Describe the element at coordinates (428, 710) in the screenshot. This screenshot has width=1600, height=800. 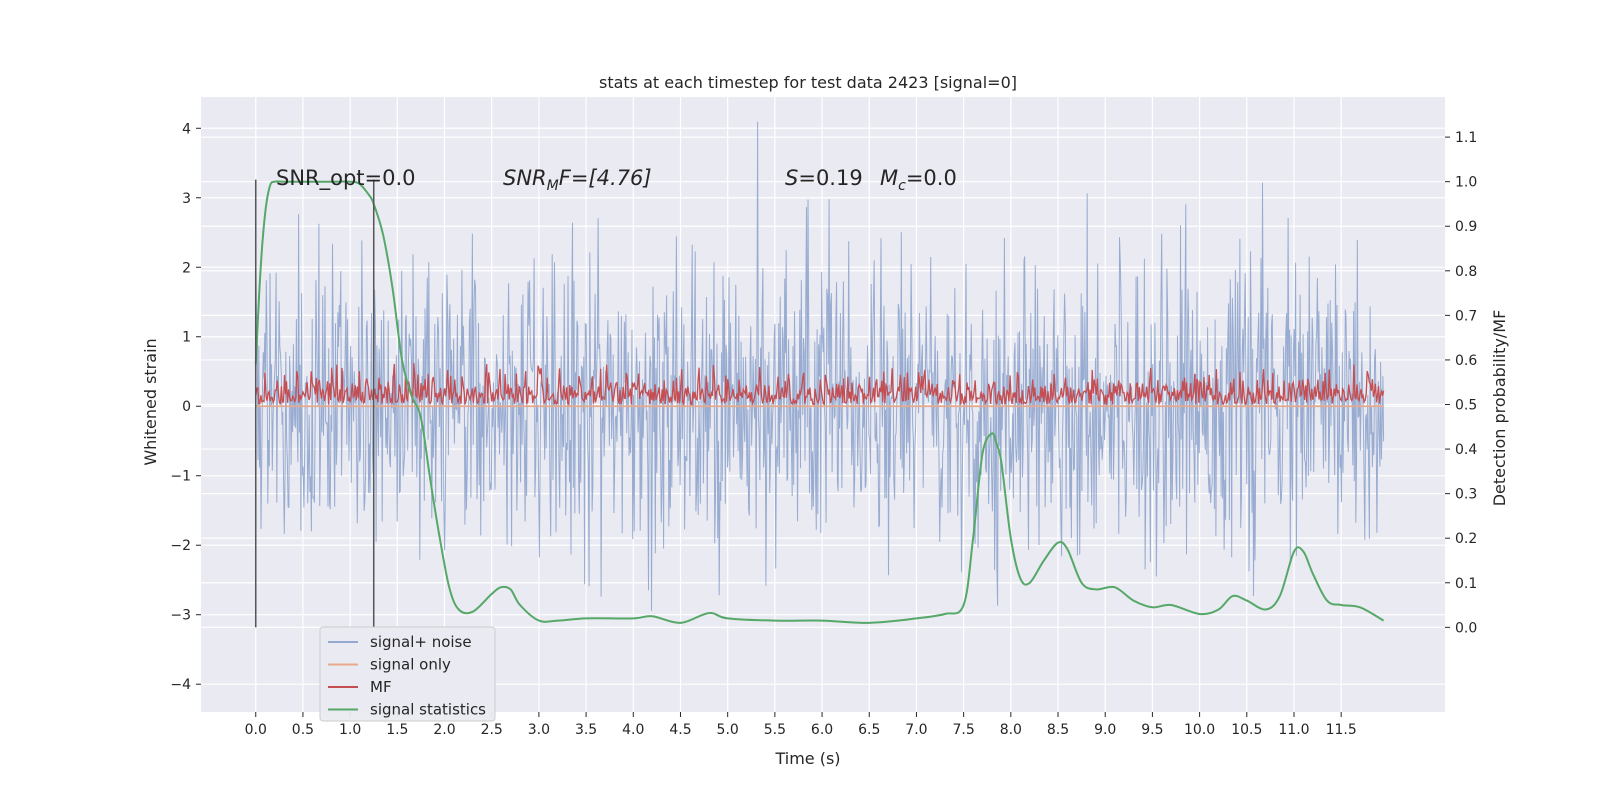
I see `legend-label: signal statistics` at that location.